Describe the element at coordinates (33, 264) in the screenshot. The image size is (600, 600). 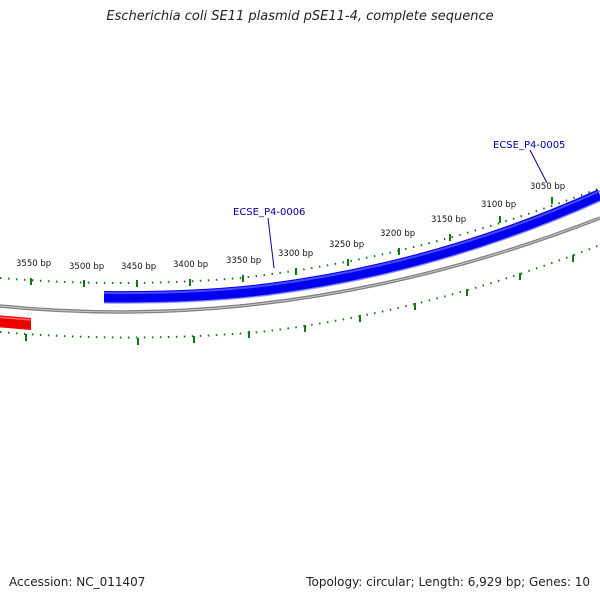
I see `tick-label: 3550 bp` at that location.